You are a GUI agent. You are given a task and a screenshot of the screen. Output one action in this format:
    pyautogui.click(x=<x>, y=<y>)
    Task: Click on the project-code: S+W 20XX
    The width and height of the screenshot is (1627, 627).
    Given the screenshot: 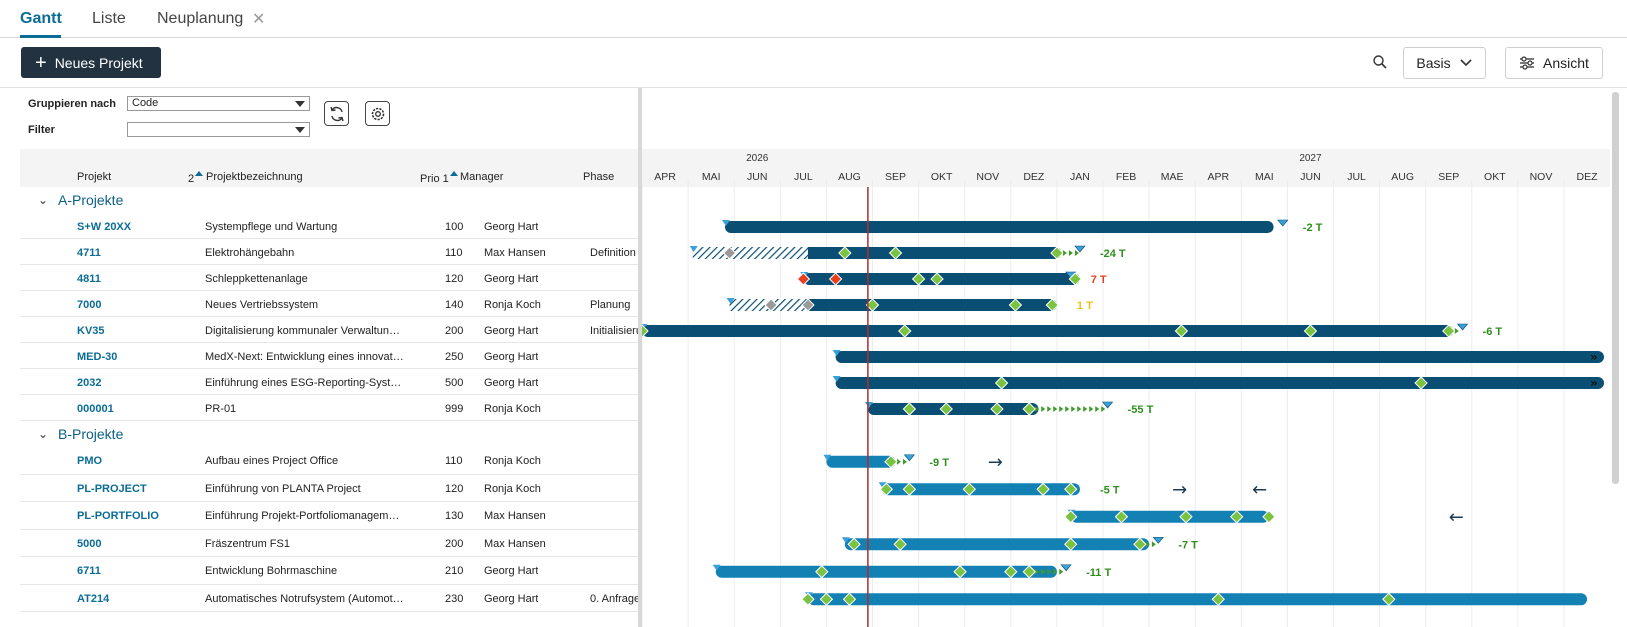 What is the action you would take?
    pyautogui.click(x=104, y=227)
    